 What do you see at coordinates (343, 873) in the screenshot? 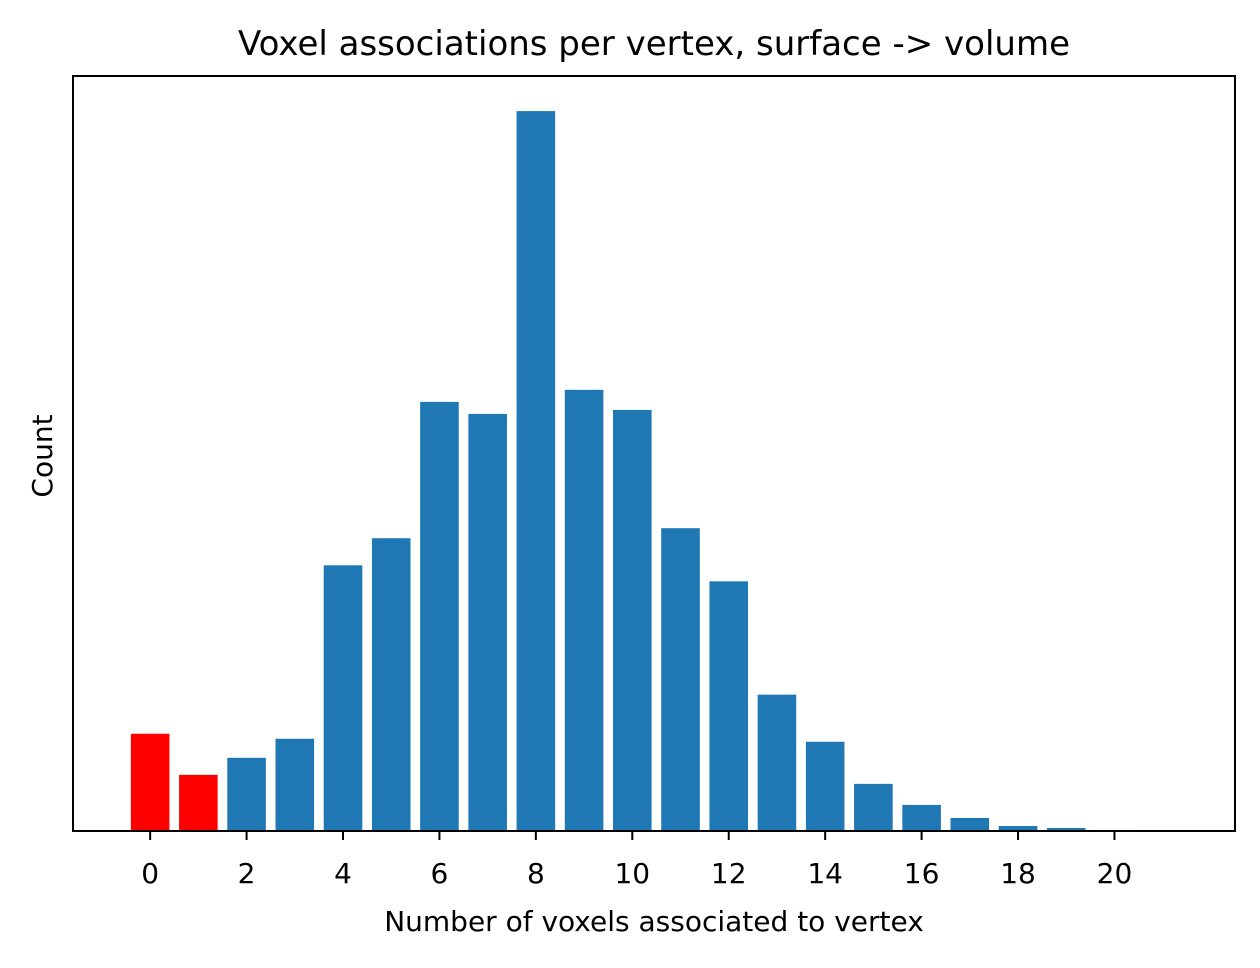
I see `x-tick-label-4: 4` at bounding box center [343, 873].